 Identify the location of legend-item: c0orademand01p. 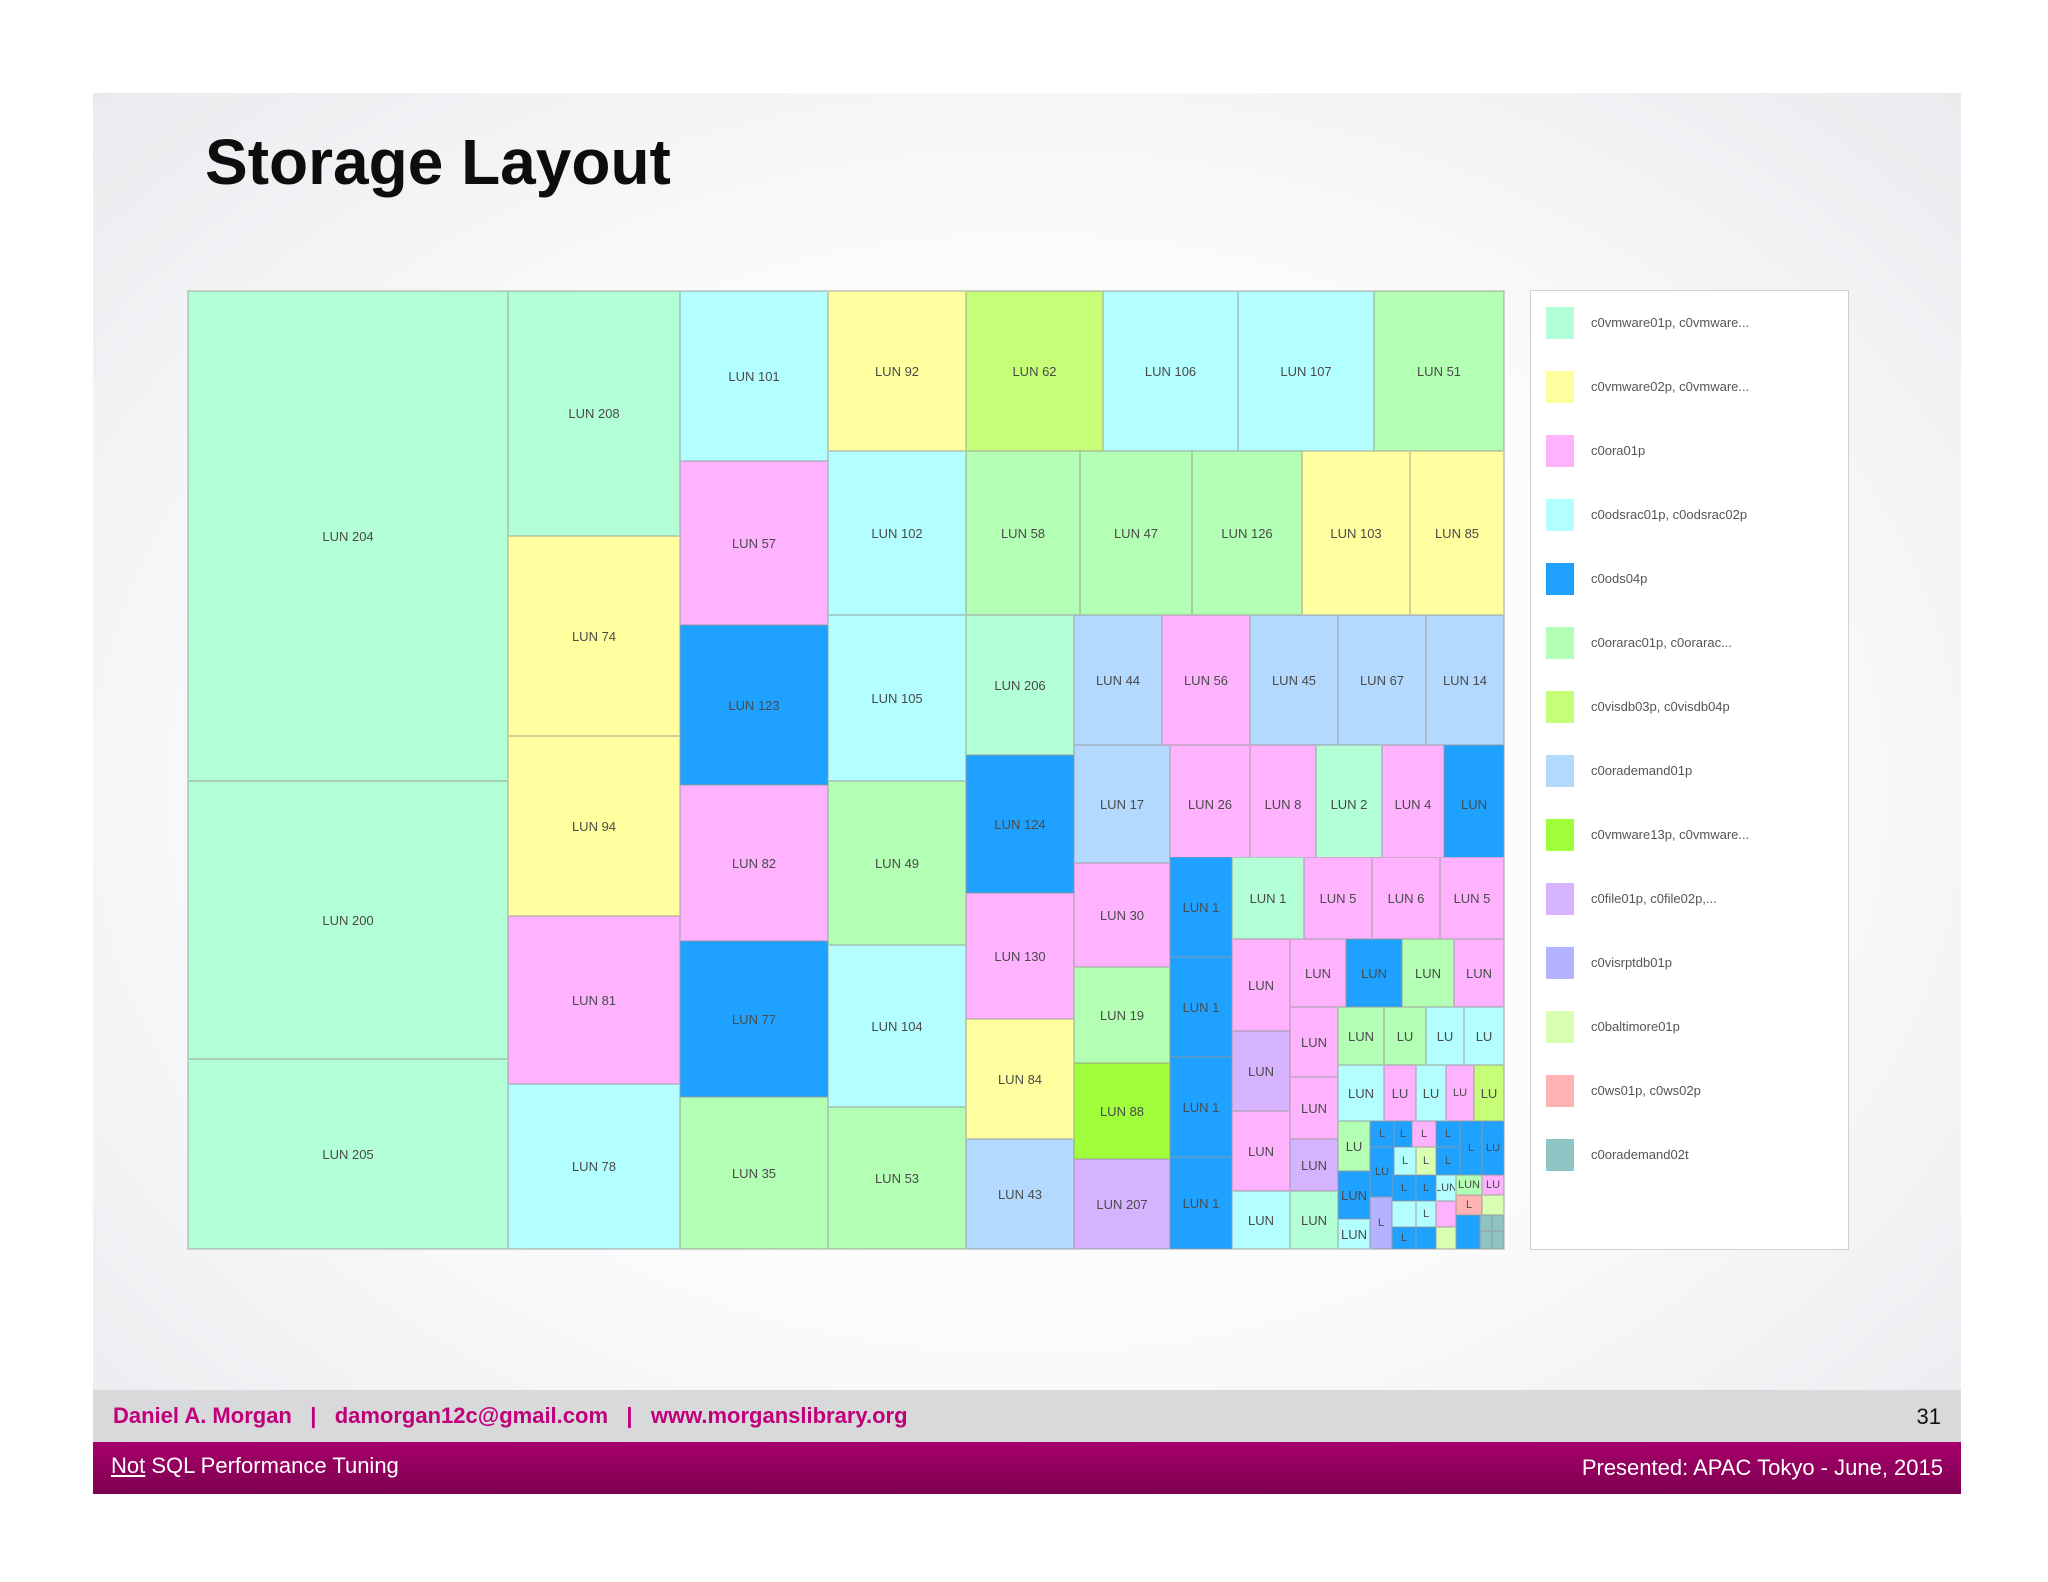
(1691, 771).